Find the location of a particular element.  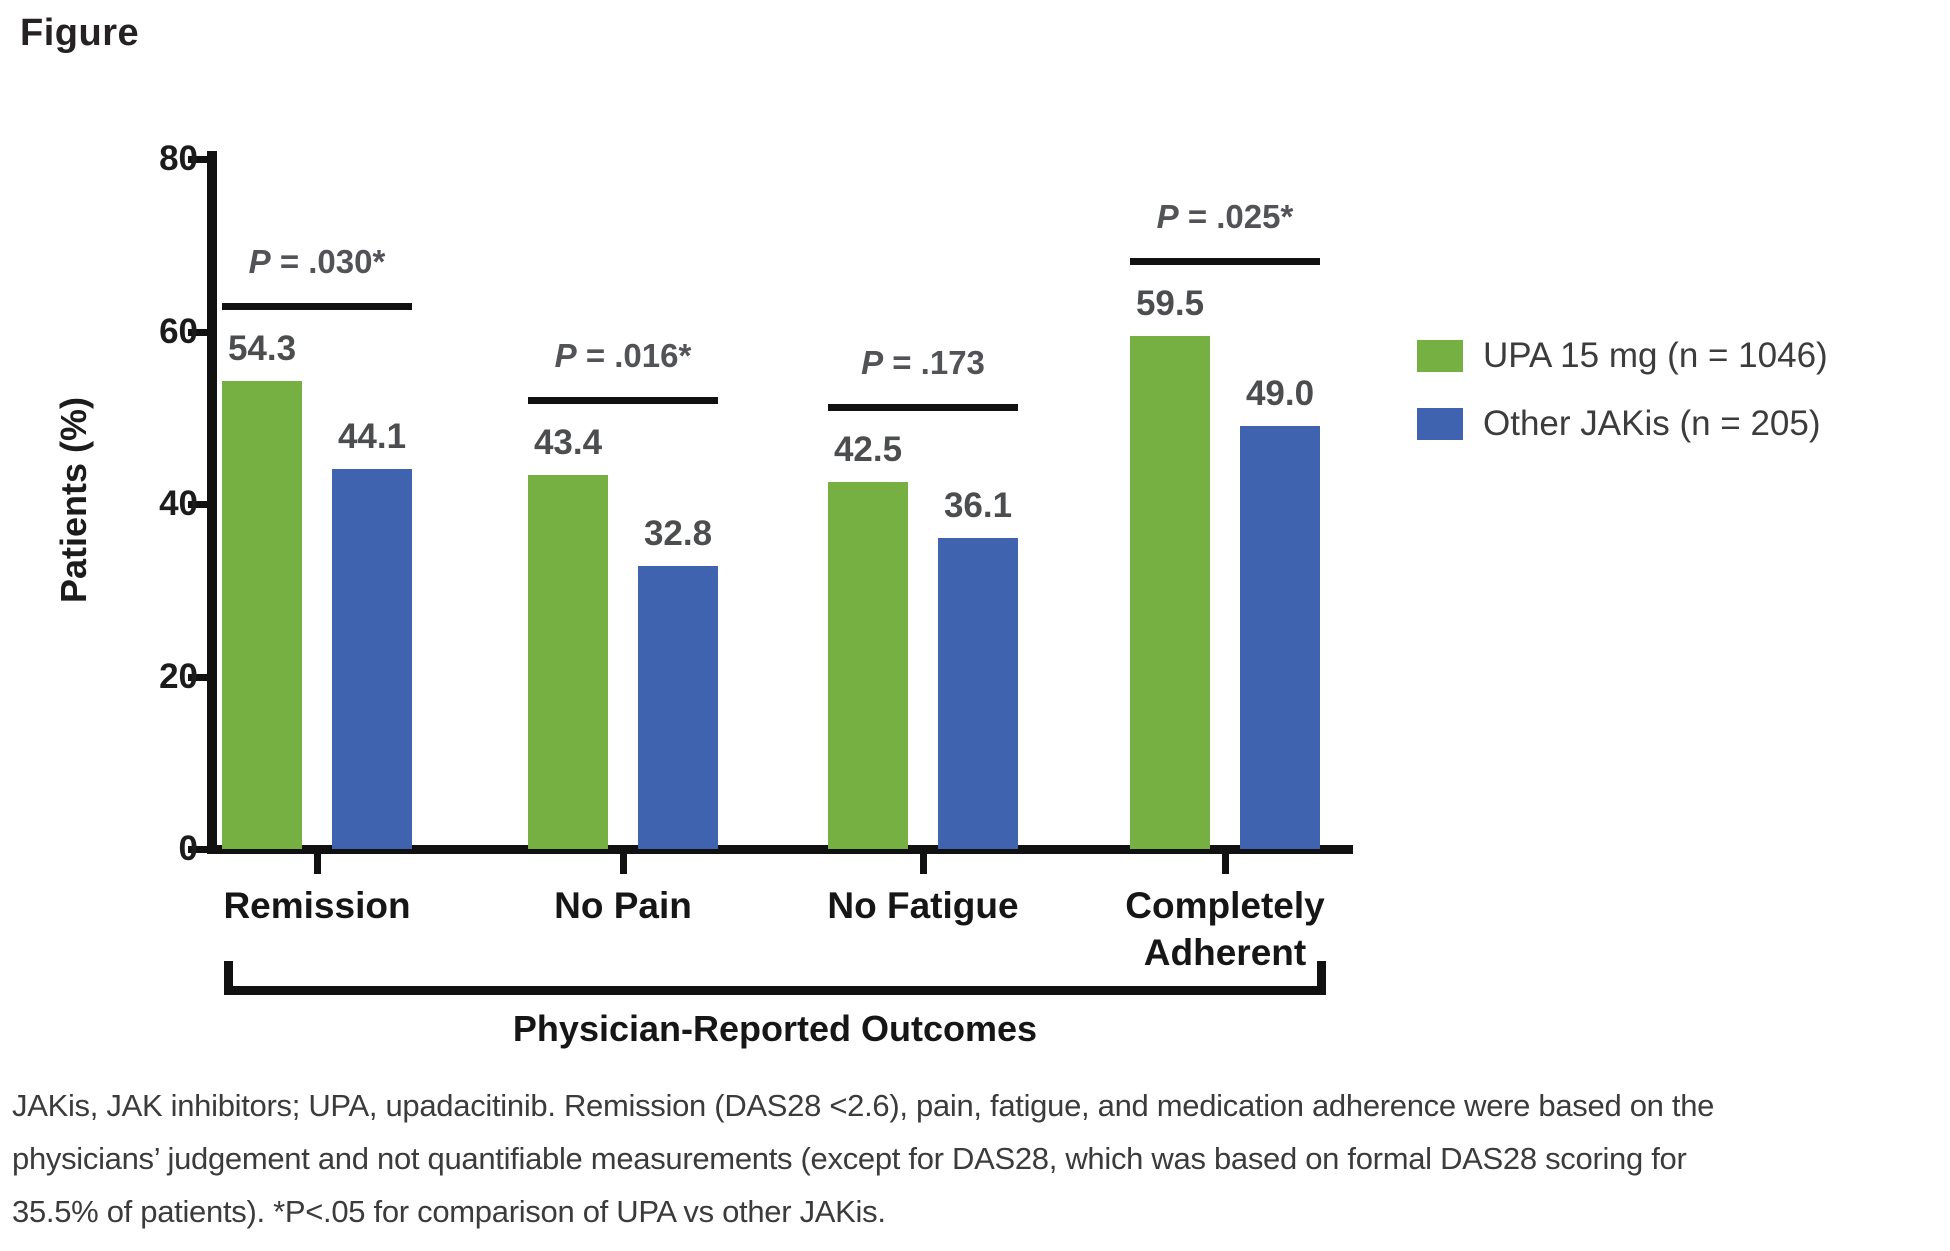

other-jakis-series-swatch-icon is located at coordinates (1440, 424).